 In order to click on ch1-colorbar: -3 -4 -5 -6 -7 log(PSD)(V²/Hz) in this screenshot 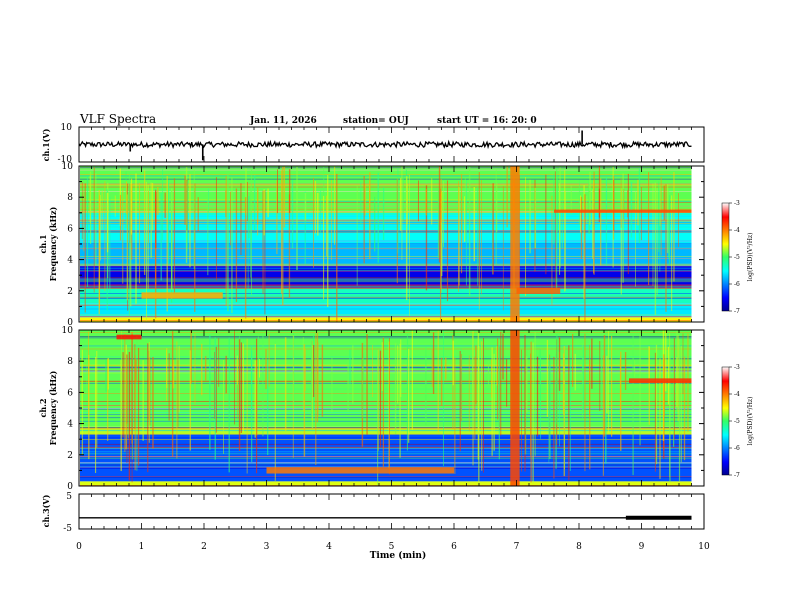, I will do `click(737, 257)`.